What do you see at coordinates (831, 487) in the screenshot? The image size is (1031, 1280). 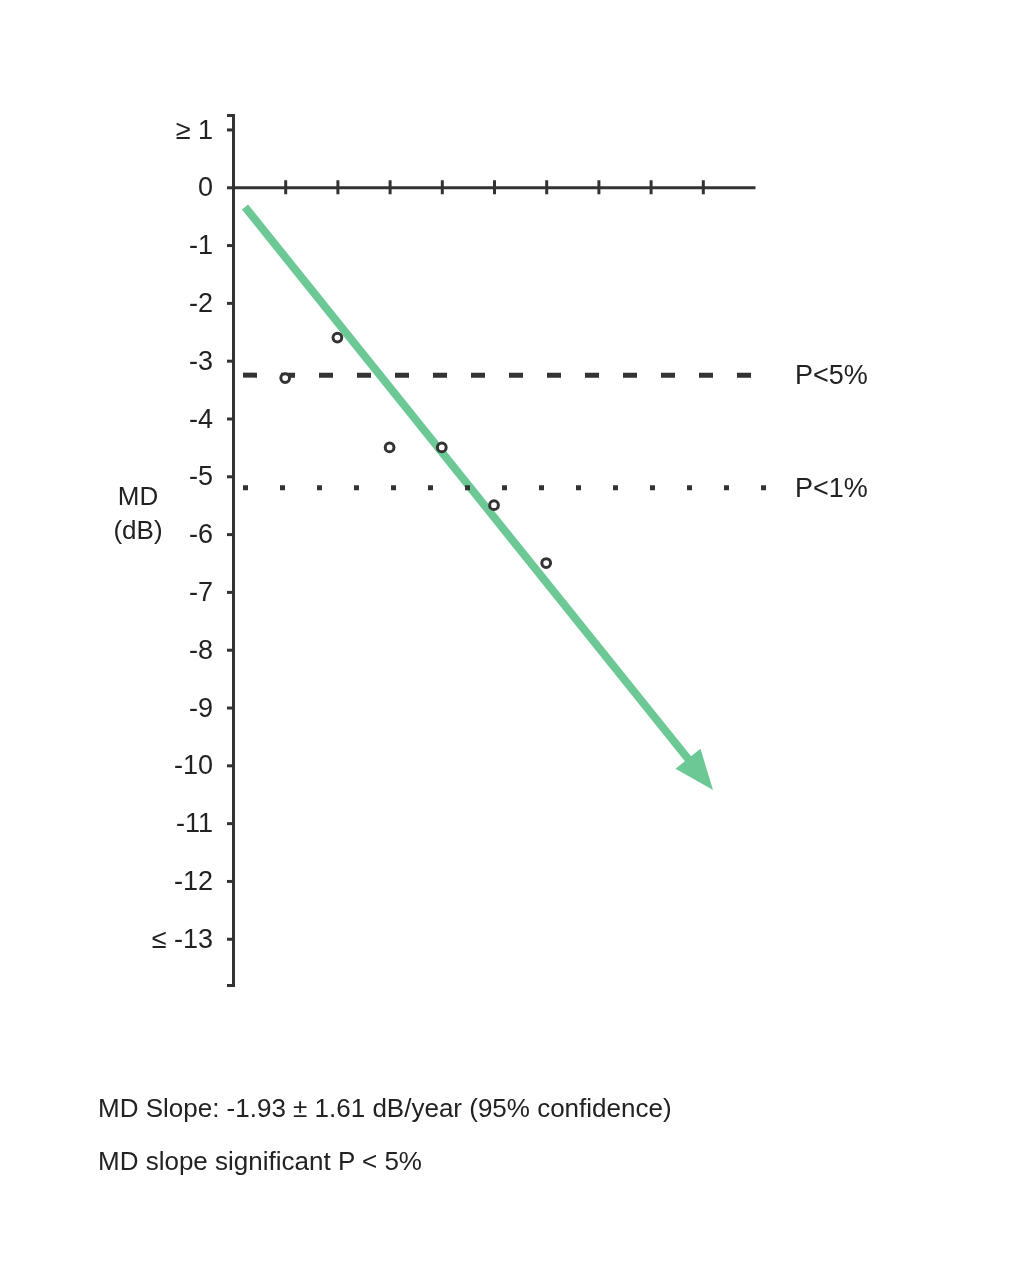 I see `ref-line-label: P<1%` at bounding box center [831, 487].